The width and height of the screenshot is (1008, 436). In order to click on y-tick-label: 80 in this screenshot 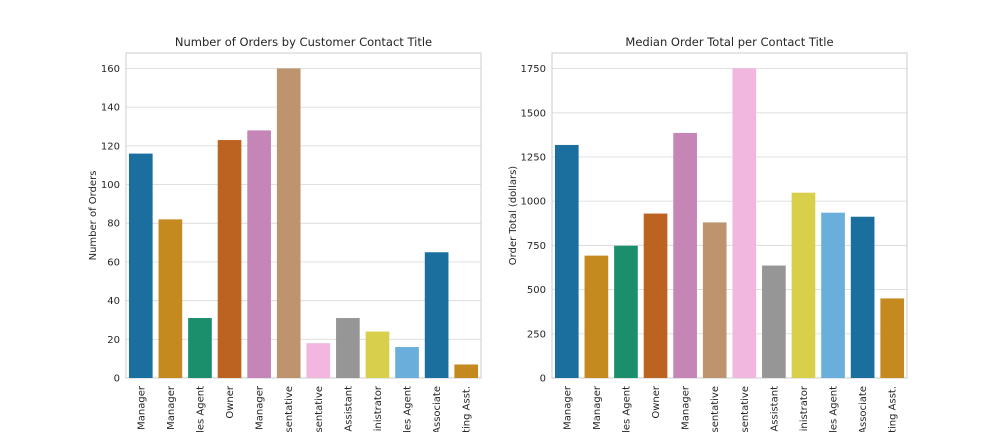, I will do `click(113, 224)`.